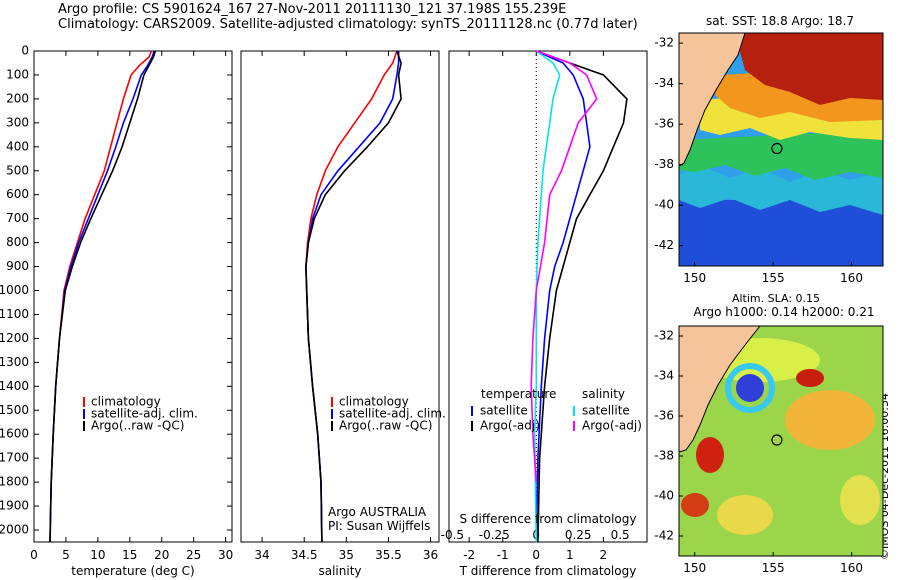 Image resolution: width=900 pixels, height=580 pixels. I want to click on t-difference-x-label: T difference from climatology, so click(548, 571).